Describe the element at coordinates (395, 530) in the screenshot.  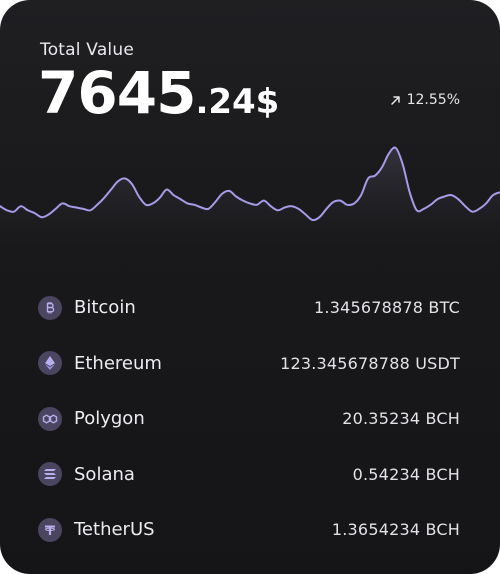
I see `asset-amount: 1.3654234 BCH` at that location.